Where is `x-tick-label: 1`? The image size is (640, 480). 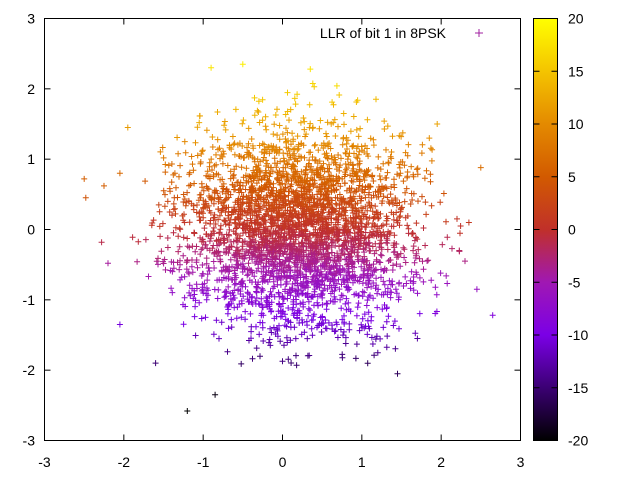
x-tick-label: 1 is located at coordinates (362, 462).